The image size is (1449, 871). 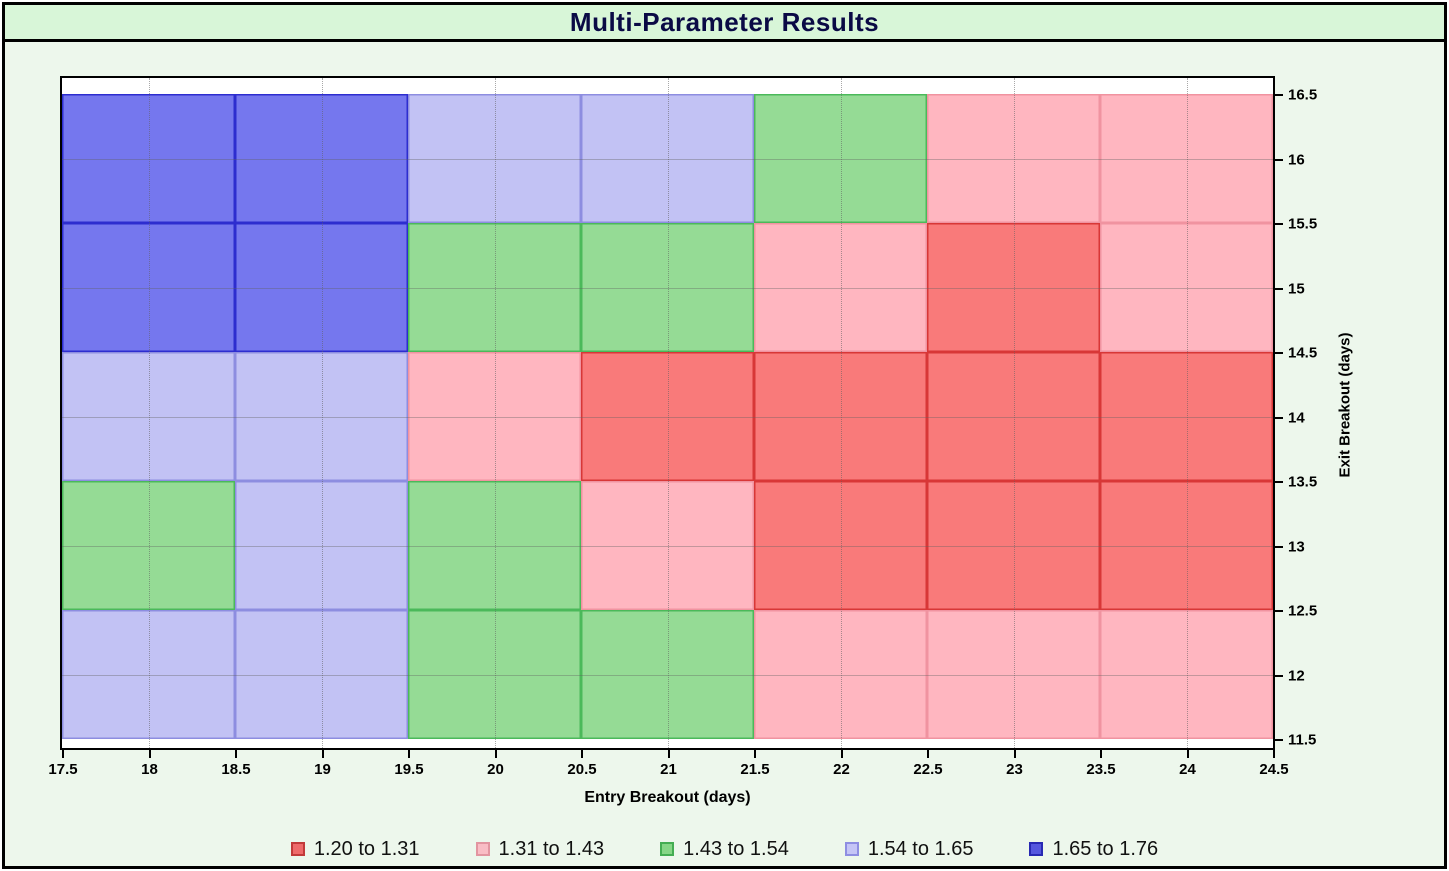 I want to click on x-tick-label: 17.5, so click(x=63, y=769).